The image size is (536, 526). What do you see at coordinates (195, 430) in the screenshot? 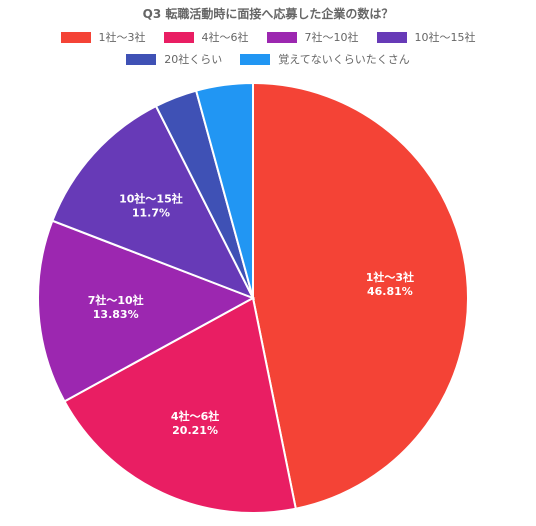
I see `slice-value-label: 20.21%` at bounding box center [195, 430].